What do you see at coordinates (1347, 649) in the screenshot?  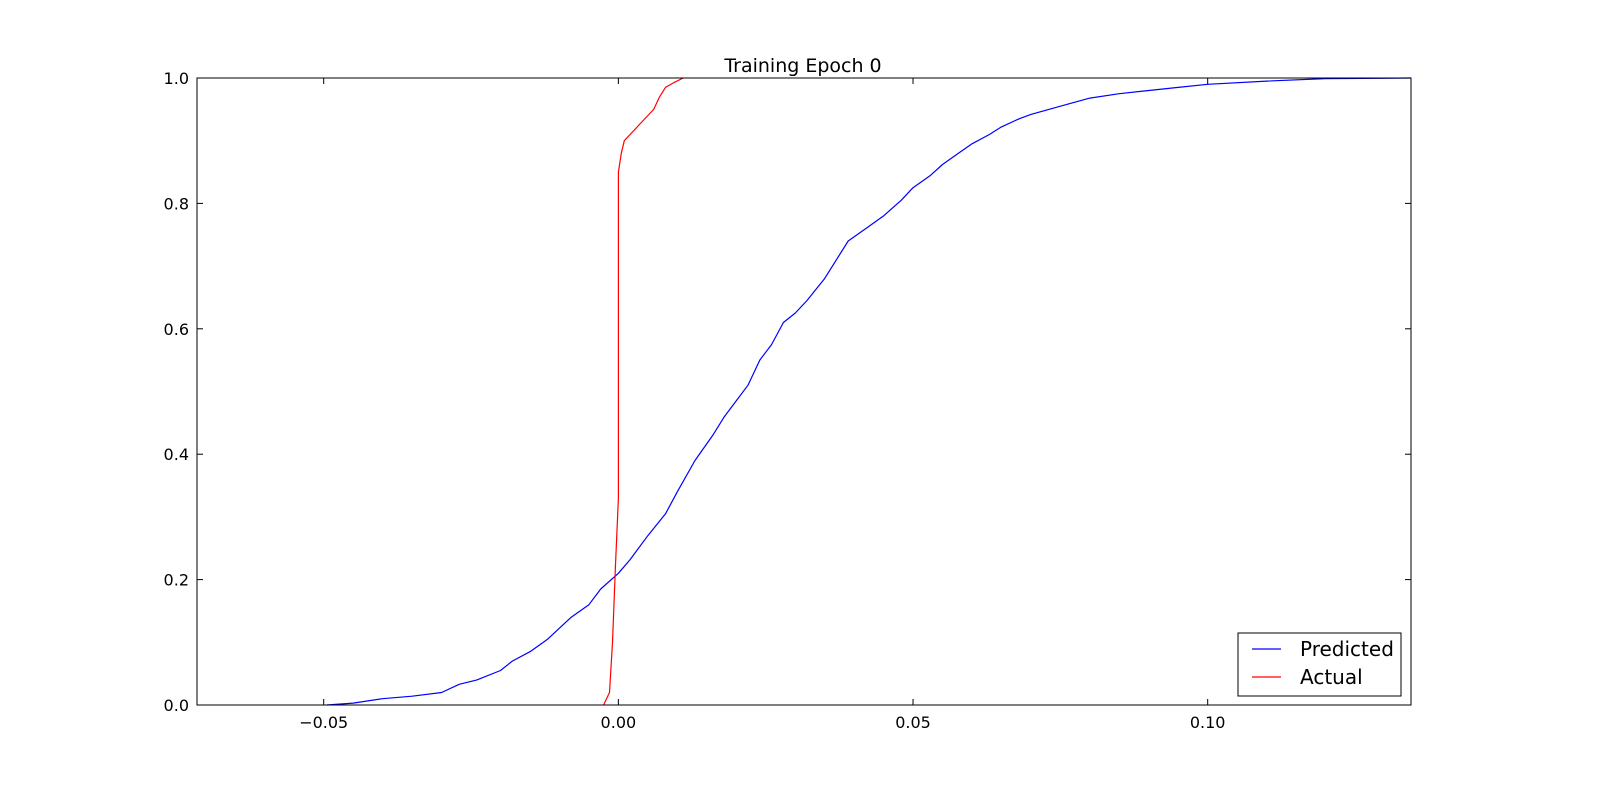 I see `legend-label-predicted: Predicted` at bounding box center [1347, 649].